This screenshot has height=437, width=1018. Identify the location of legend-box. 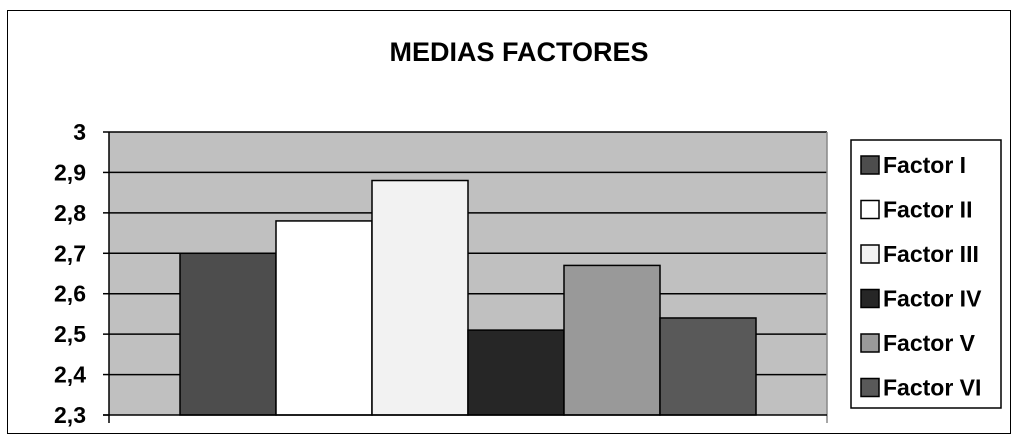
(926, 274).